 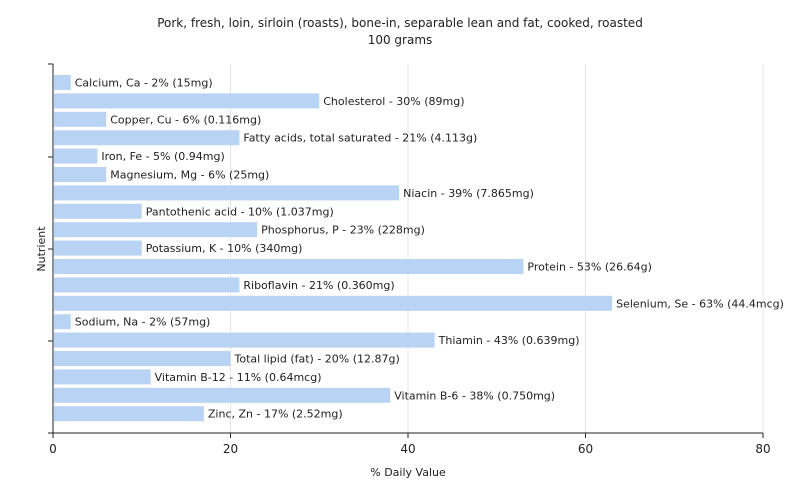 I want to click on bar-label-0: Calcium, Ca - 2% (15mg), so click(x=144, y=83).